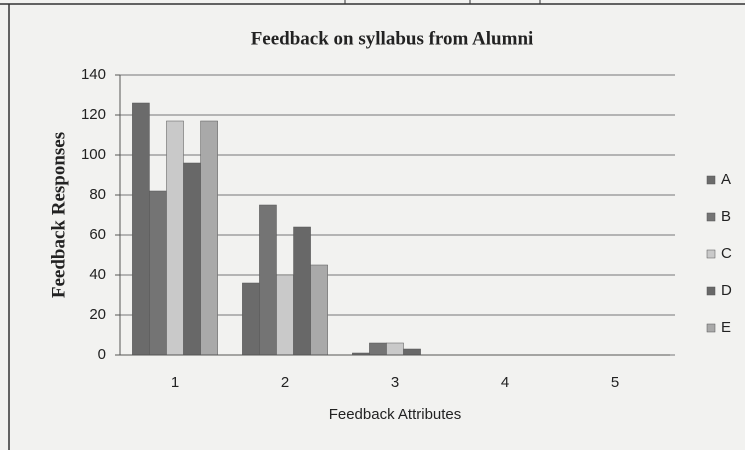 This screenshot has height=450, width=745. Describe the element at coordinates (726, 253) in the screenshot. I see `legend-label: C` at that location.